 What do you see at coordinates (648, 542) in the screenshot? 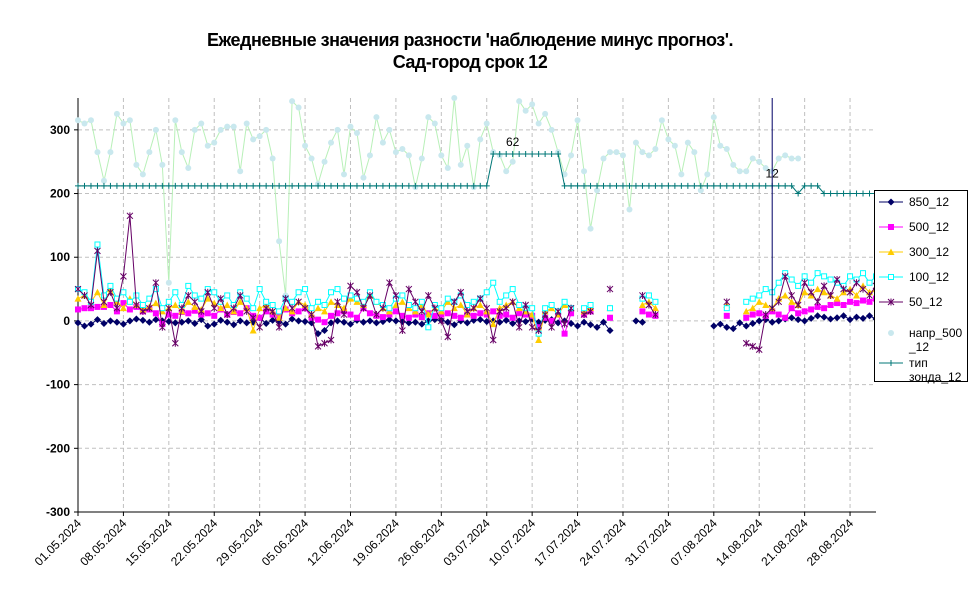
I see `x-tick-label: 31.07.2024` at bounding box center [648, 542].